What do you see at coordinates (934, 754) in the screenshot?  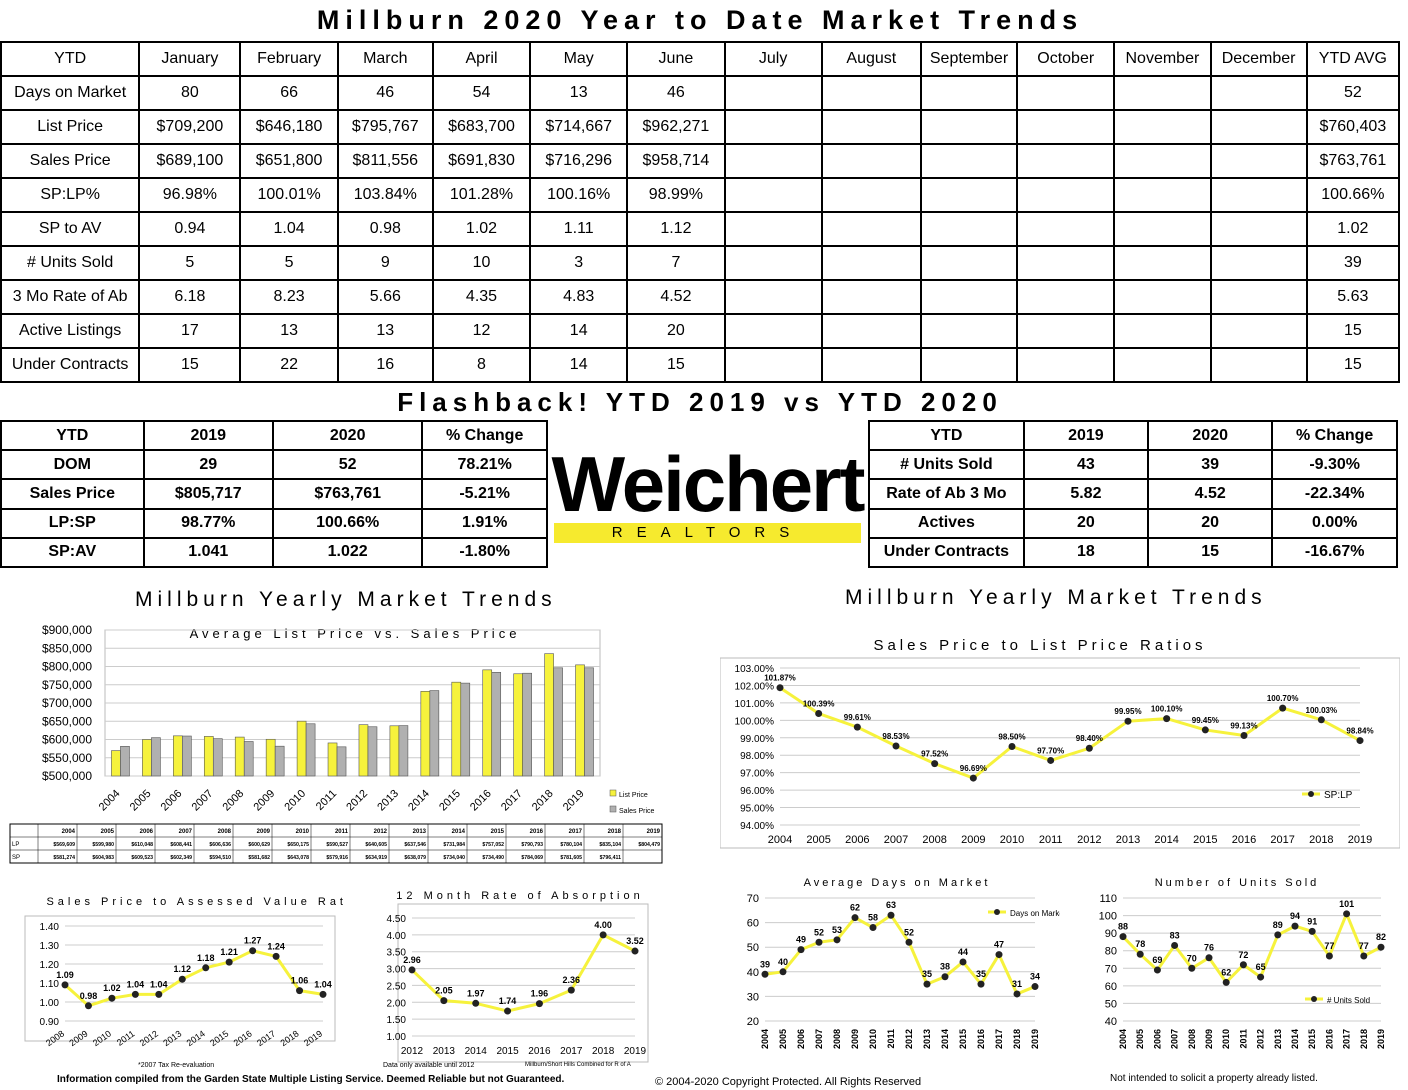 I see `data-label: 97.52%` at bounding box center [934, 754].